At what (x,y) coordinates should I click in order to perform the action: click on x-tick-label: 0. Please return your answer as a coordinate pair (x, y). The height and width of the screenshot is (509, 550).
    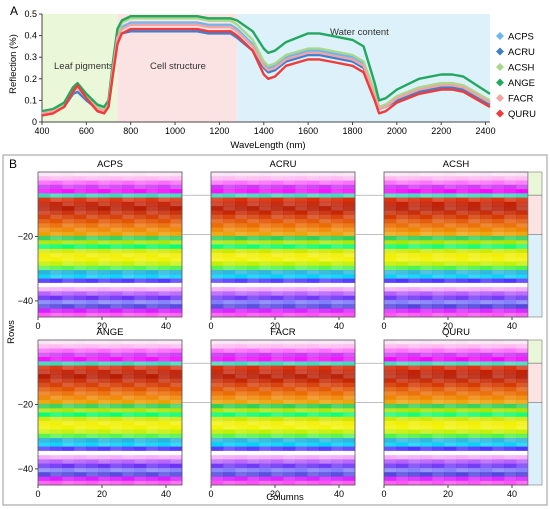
    Looking at the image, I should click on (37, 326).